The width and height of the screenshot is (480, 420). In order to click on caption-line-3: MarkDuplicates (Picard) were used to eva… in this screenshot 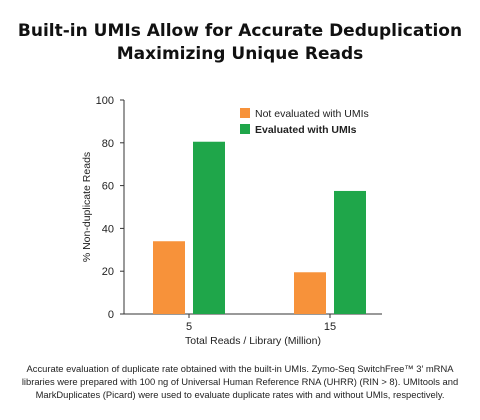, I will do `click(240, 394)`.